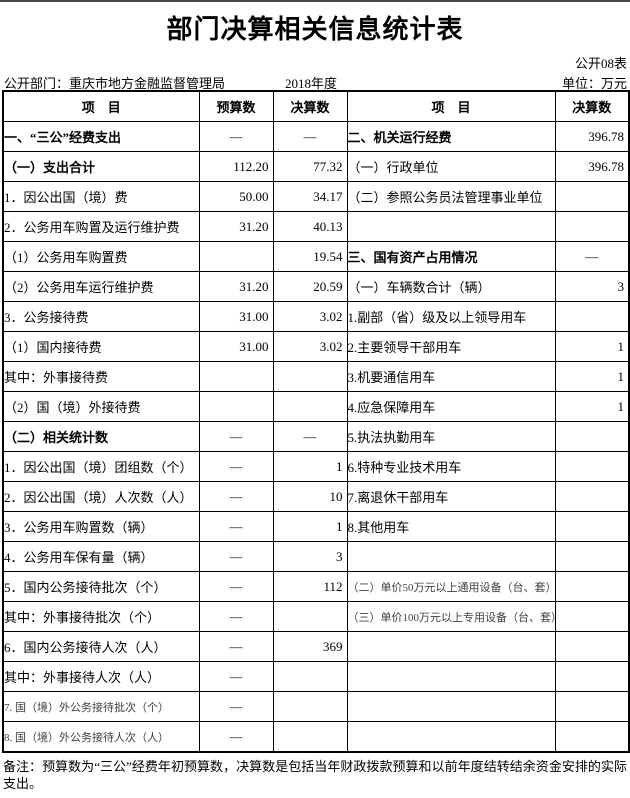 Image resolution: width=630 pixels, height=798 pixels. What do you see at coordinates (310, 496) in the screenshot?
I see `final-value-cell-left: 10` at bounding box center [310, 496].